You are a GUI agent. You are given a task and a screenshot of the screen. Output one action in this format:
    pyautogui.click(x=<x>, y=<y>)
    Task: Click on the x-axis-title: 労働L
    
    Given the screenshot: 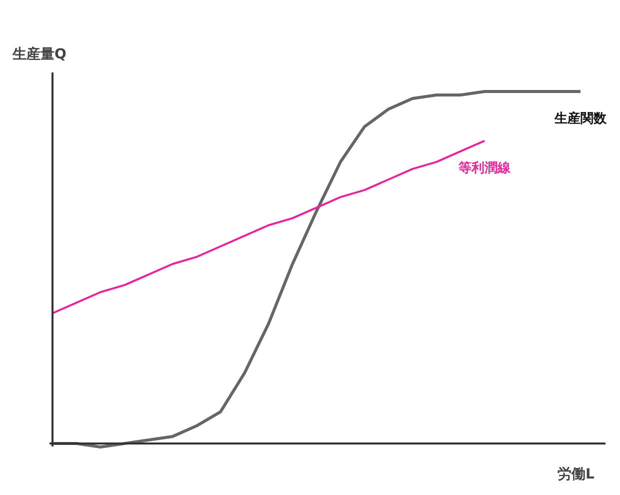 What is the action you would take?
    pyautogui.click(x=576, y=474)
    